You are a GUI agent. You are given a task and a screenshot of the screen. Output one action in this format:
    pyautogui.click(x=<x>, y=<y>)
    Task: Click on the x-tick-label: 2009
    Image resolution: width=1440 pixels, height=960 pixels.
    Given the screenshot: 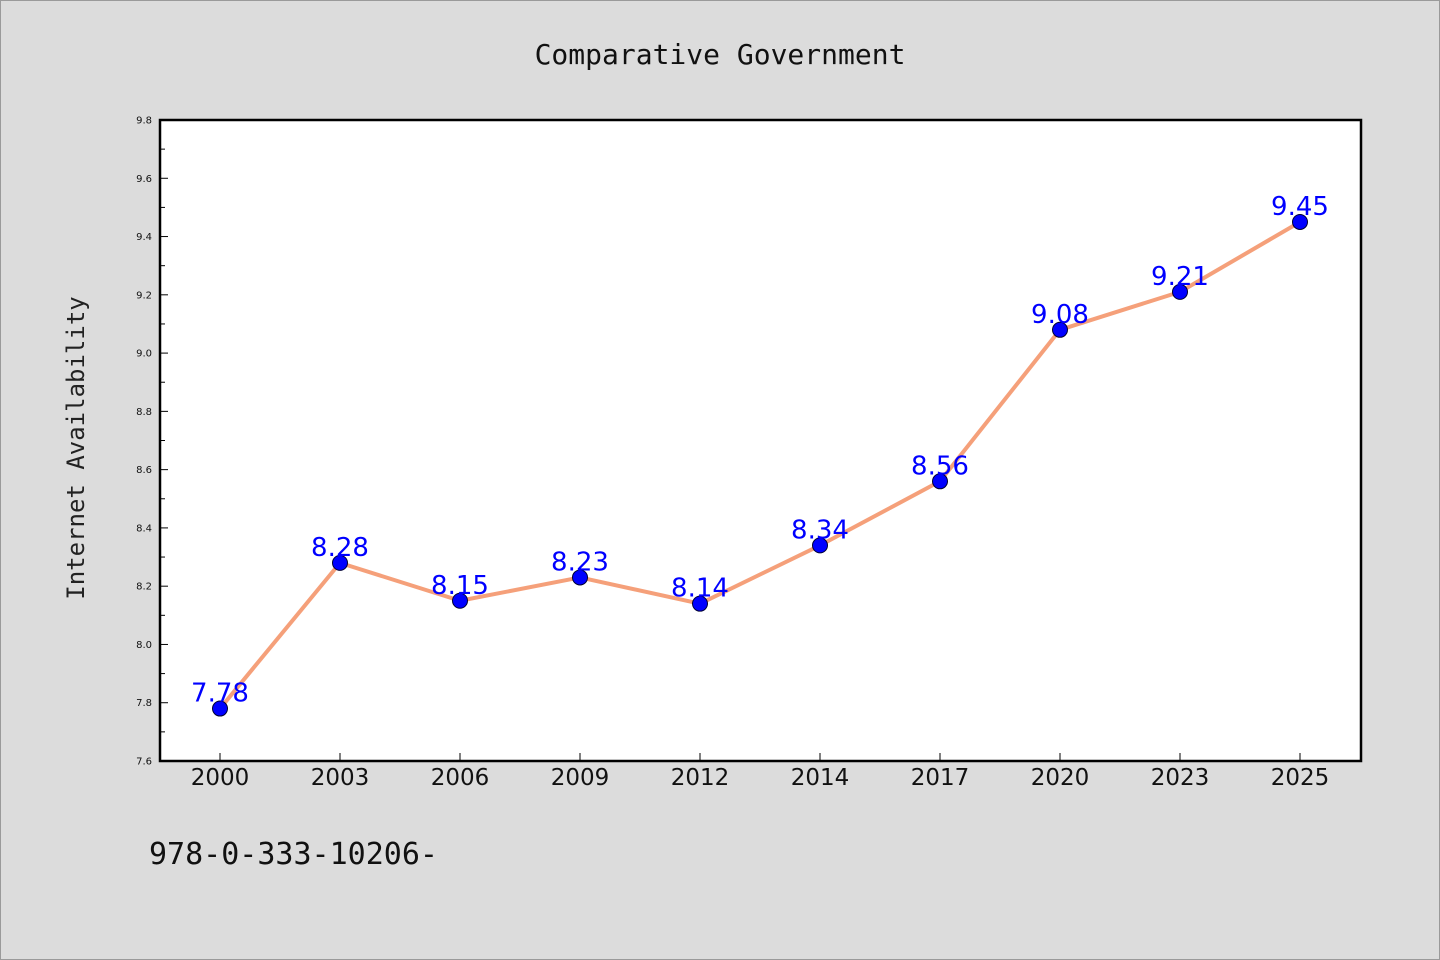 What is the action you would take?
    pyautogui.click(x=580, y=778)
    